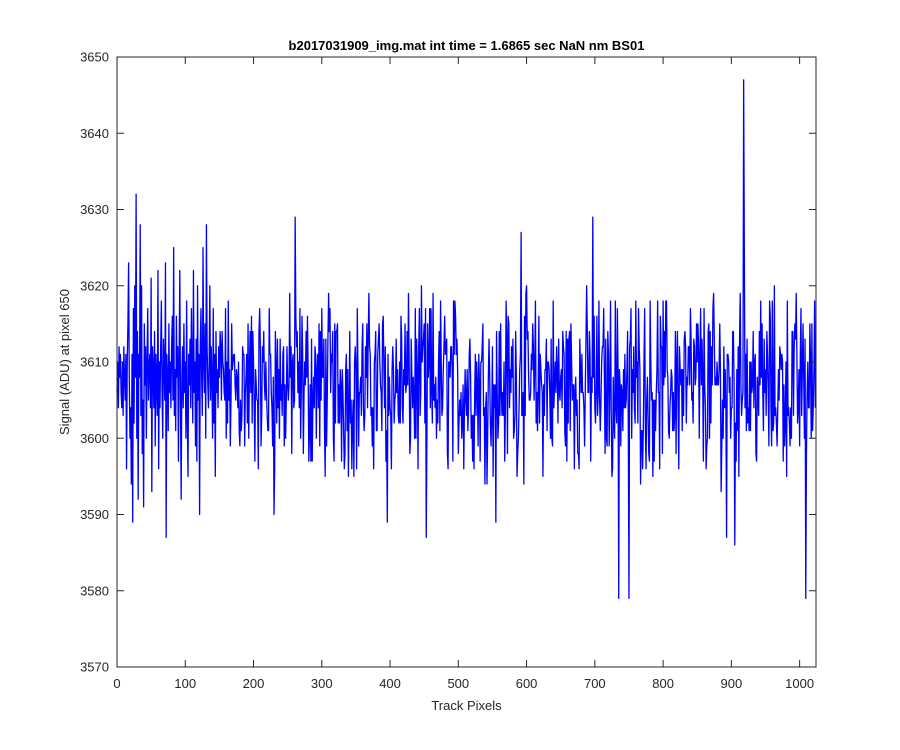  I want to click on y-tick-label: 3630, so click(94, 209).